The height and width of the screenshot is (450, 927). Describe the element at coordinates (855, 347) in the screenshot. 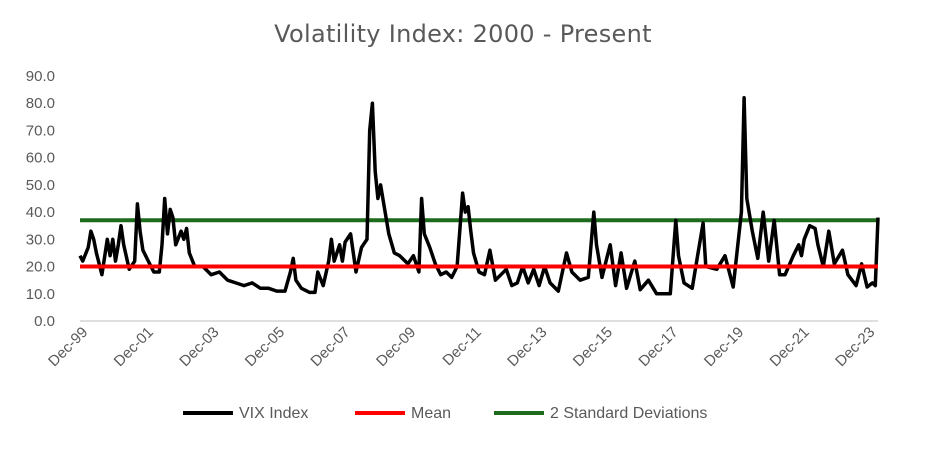

I see `x-tick-label: Dec-23` at that location.